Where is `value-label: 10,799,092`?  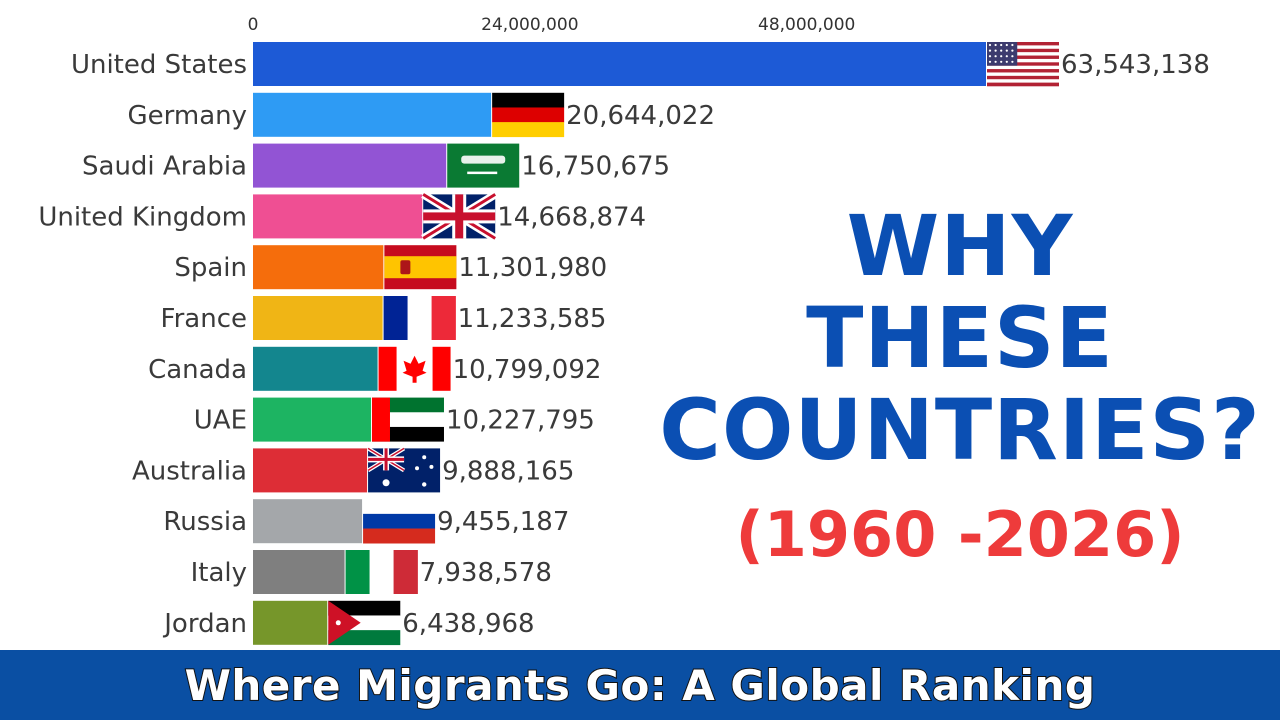 value-label: 10,799,092 is located at coordinates (527, 370).